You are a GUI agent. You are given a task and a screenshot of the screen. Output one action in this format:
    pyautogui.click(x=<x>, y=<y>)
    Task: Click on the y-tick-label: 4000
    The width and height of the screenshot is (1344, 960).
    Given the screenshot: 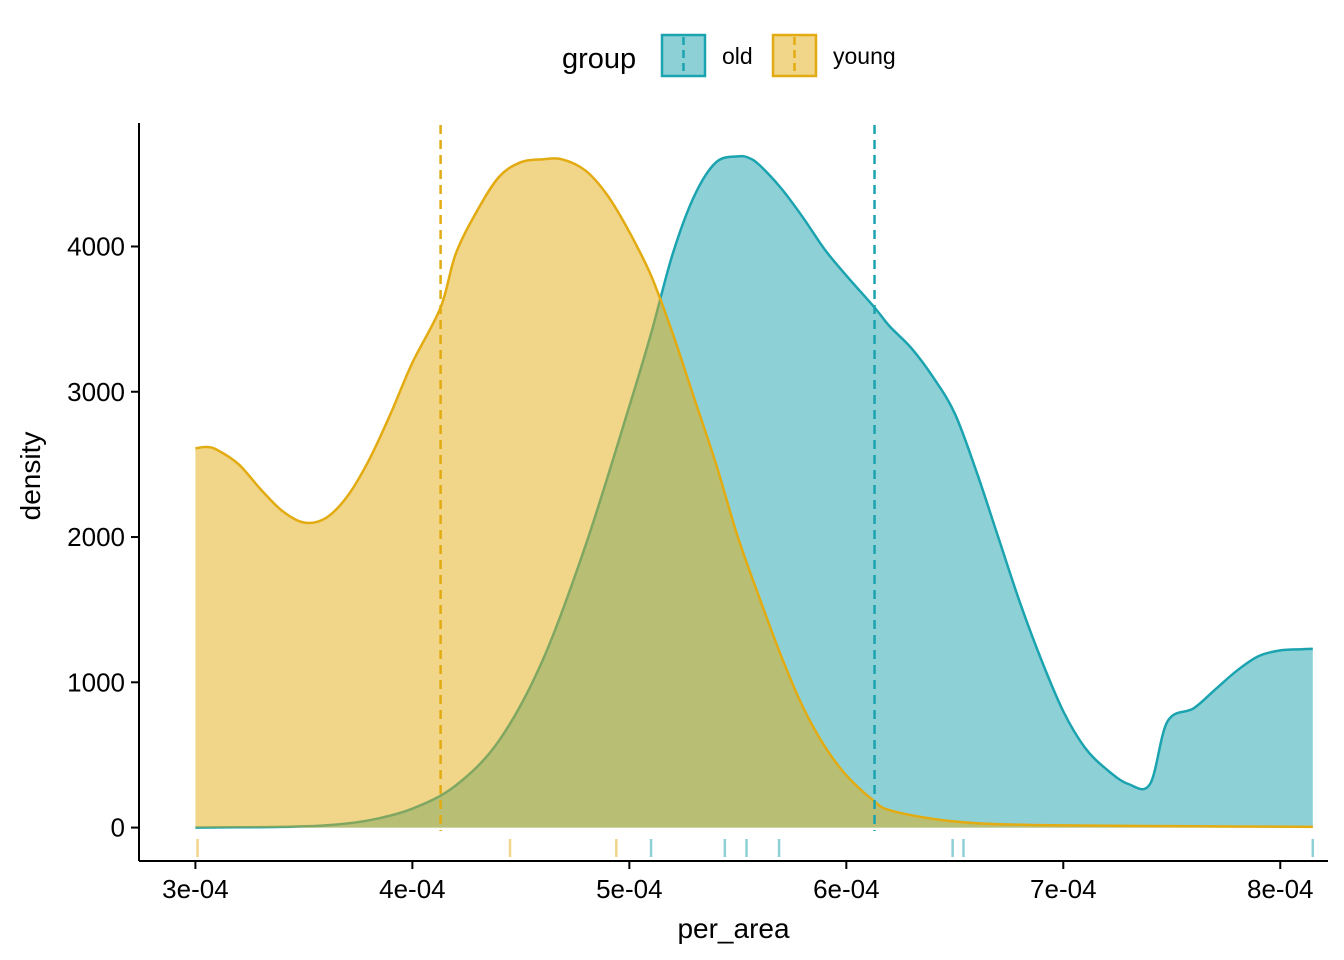 What is the action you would take?
    pyautogui.click(x=96, y=246)
    